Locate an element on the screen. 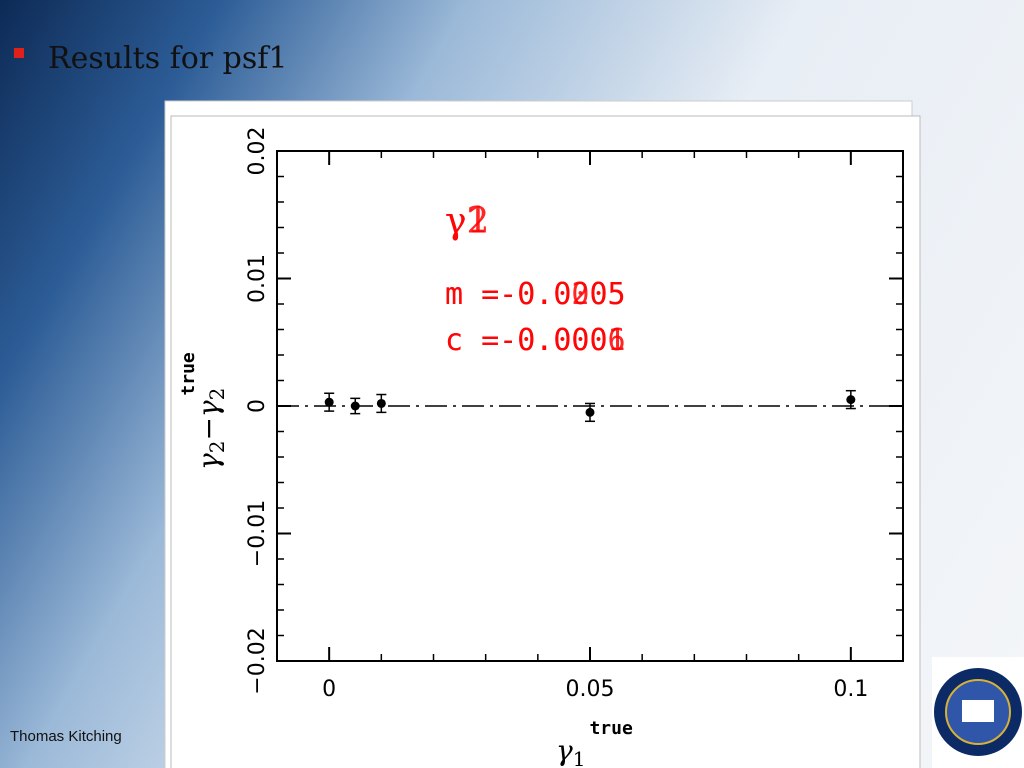 The height and width of the screenshot is (768, 1024). y-tick-label: 0.01 is located at coordinates (257, 278).